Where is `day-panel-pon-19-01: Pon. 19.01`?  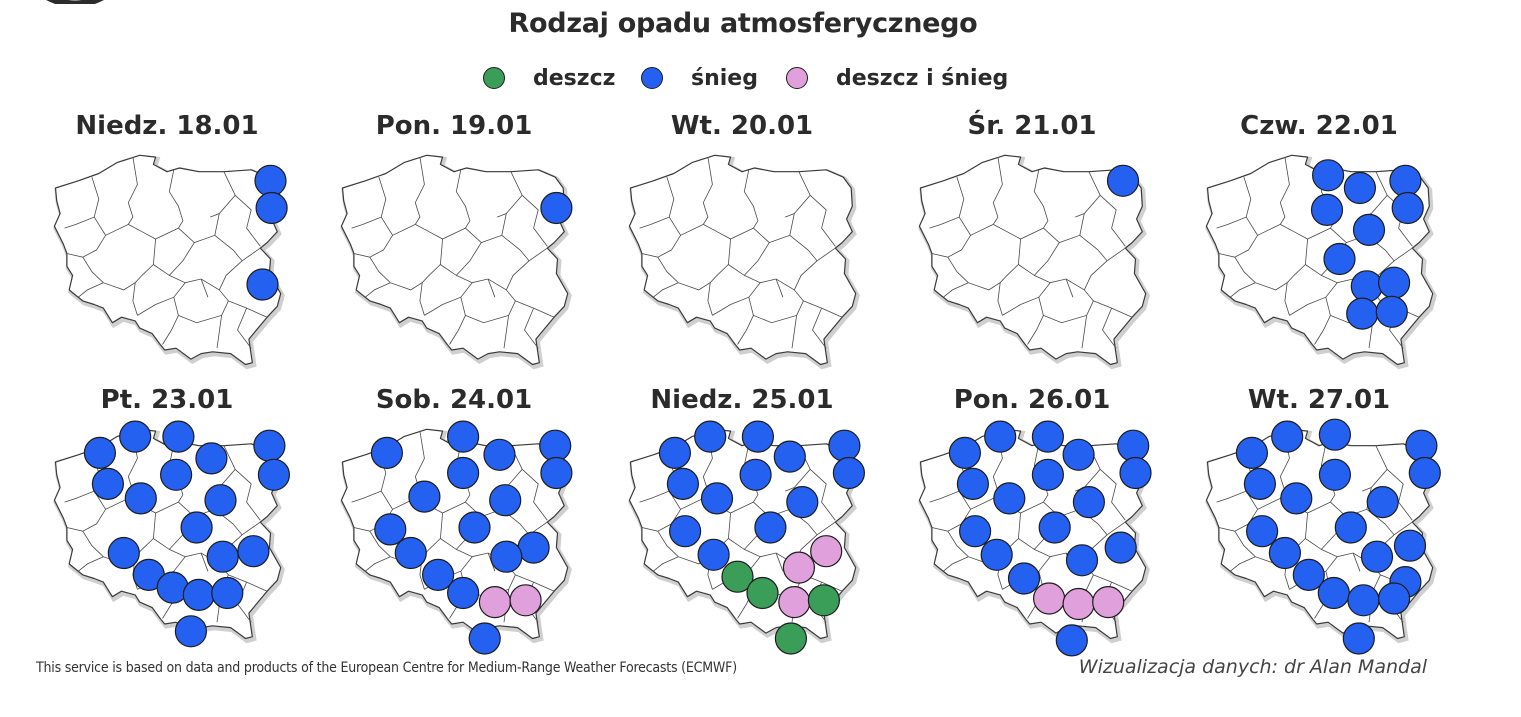
day-panel-pon-19-01: Pon. 19.01 is located at coordinates (454, 245).